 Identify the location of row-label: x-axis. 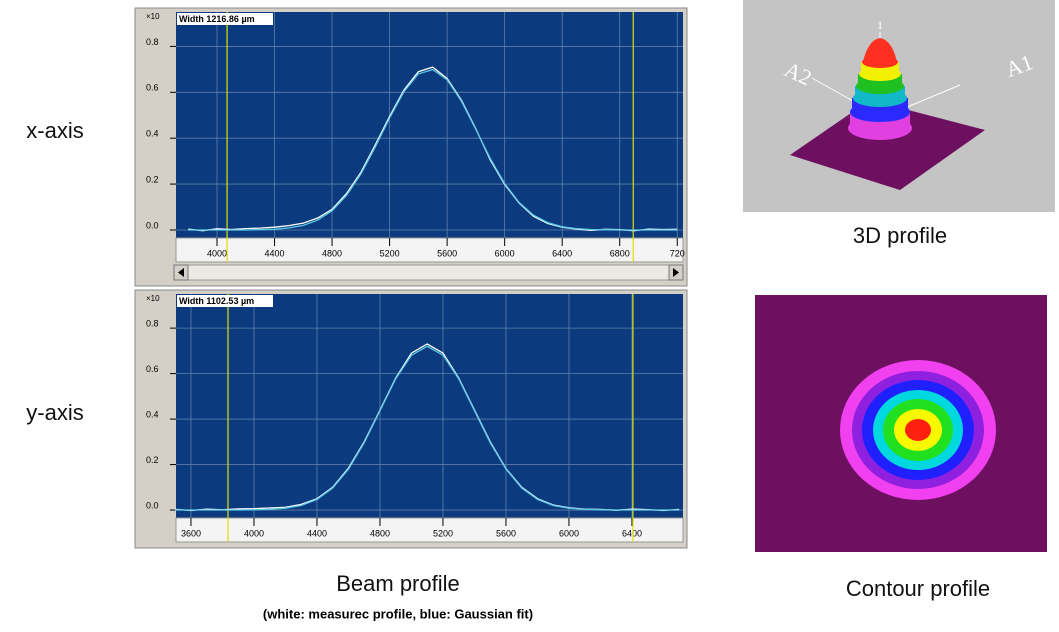
(54, 130).